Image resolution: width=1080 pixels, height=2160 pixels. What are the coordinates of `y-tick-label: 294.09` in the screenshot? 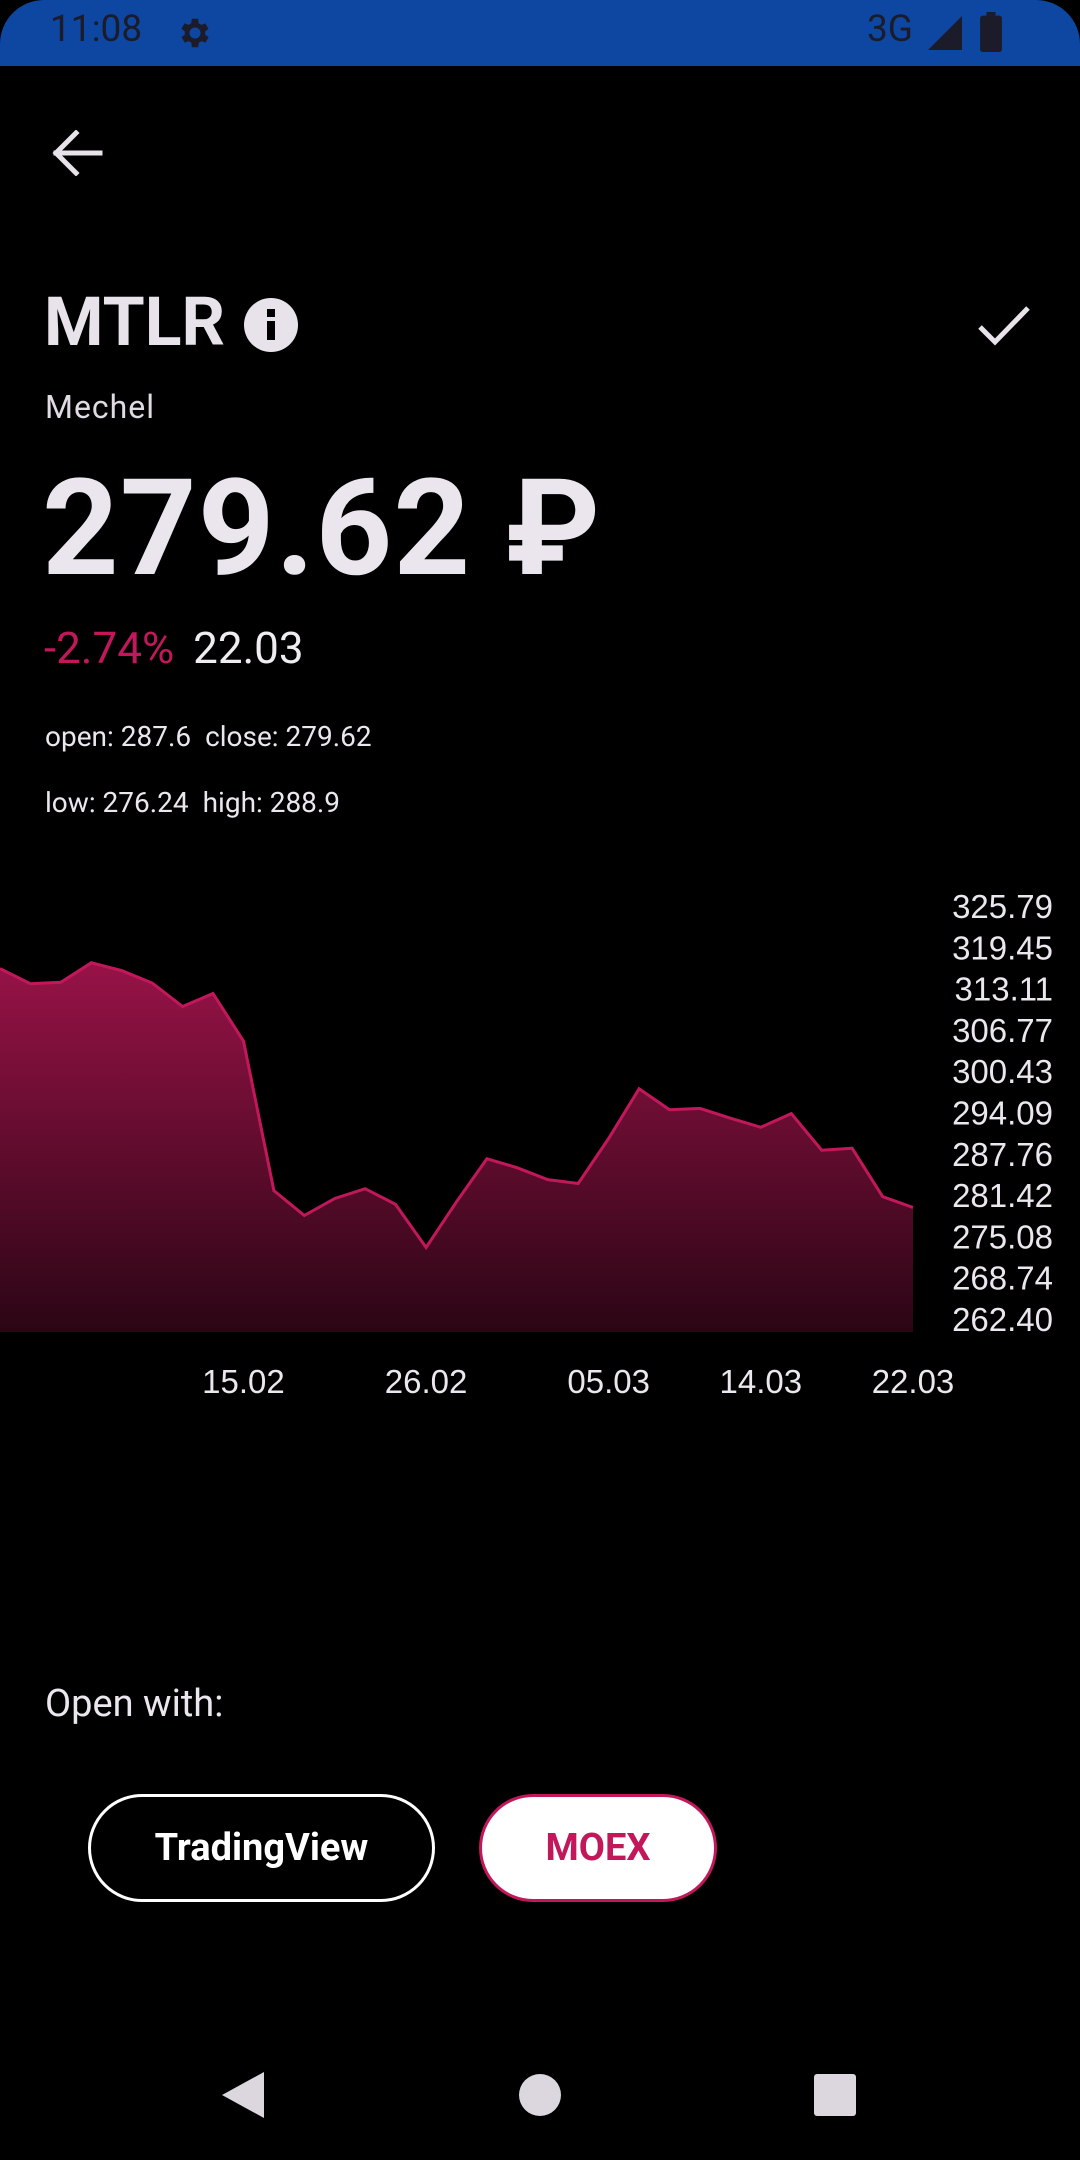 It's located at (1002, 1113).